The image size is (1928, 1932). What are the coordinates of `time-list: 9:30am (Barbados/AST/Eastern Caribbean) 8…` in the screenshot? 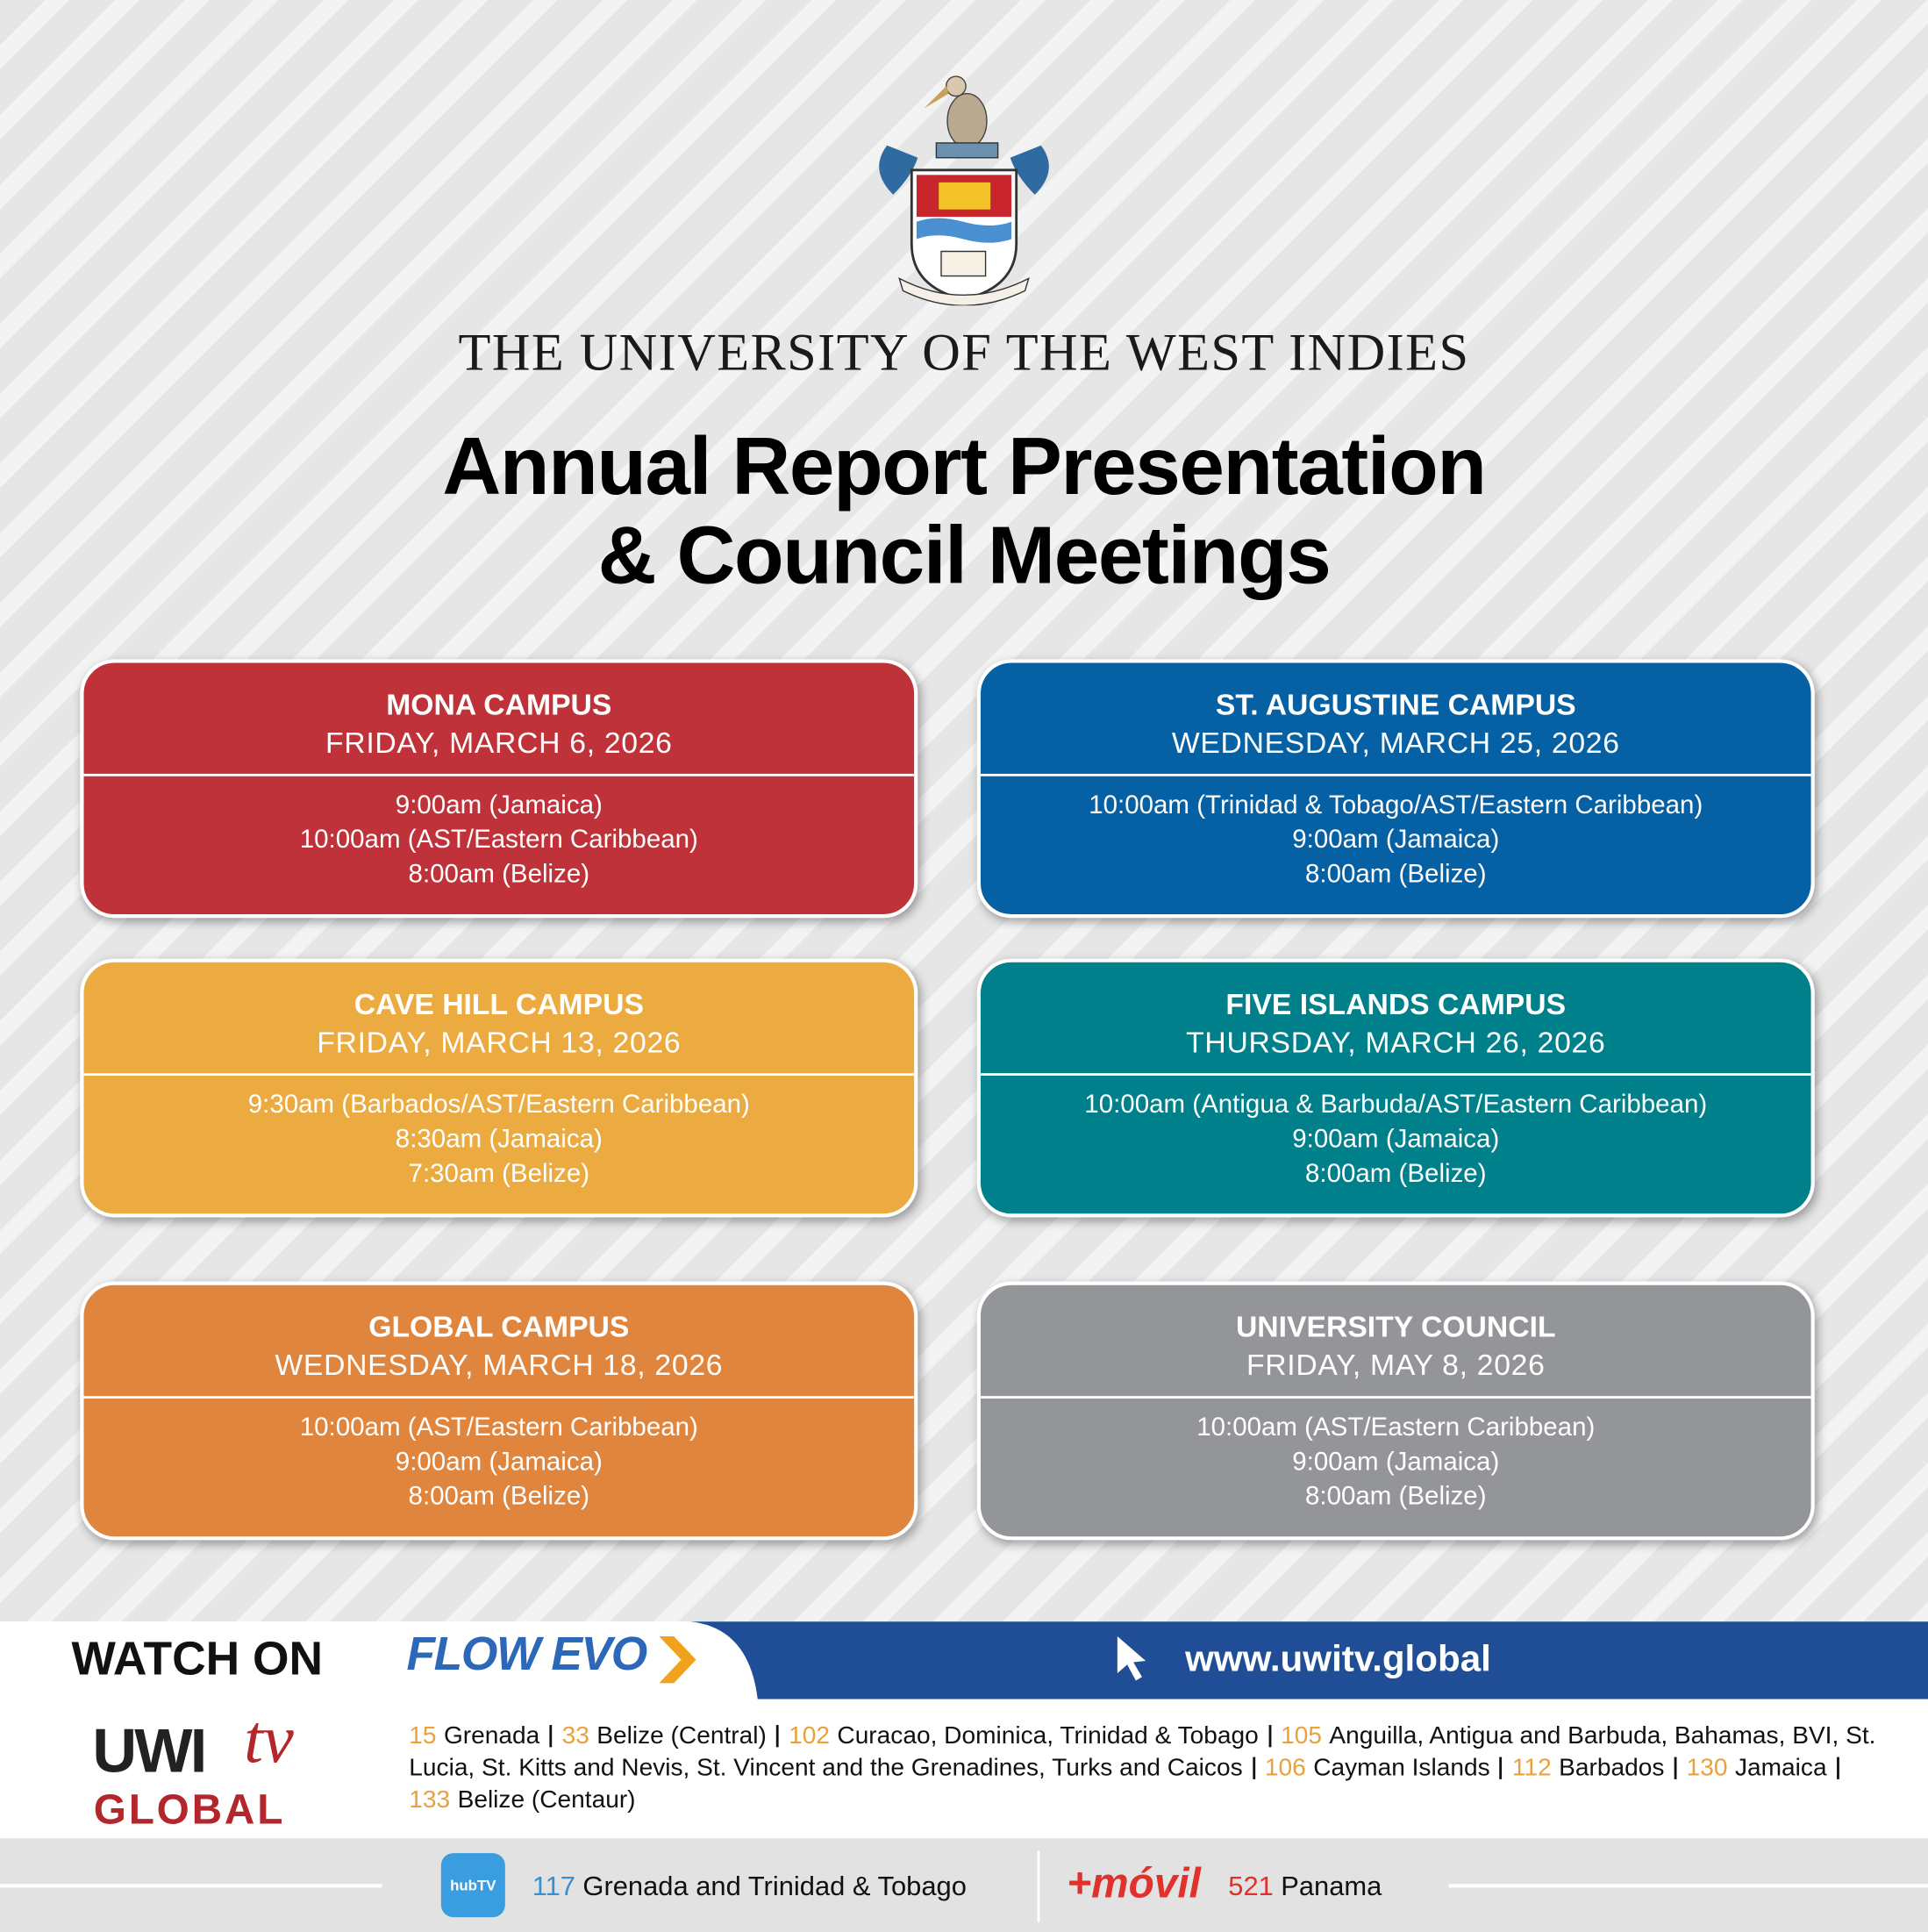 It's located at (499, 1133).